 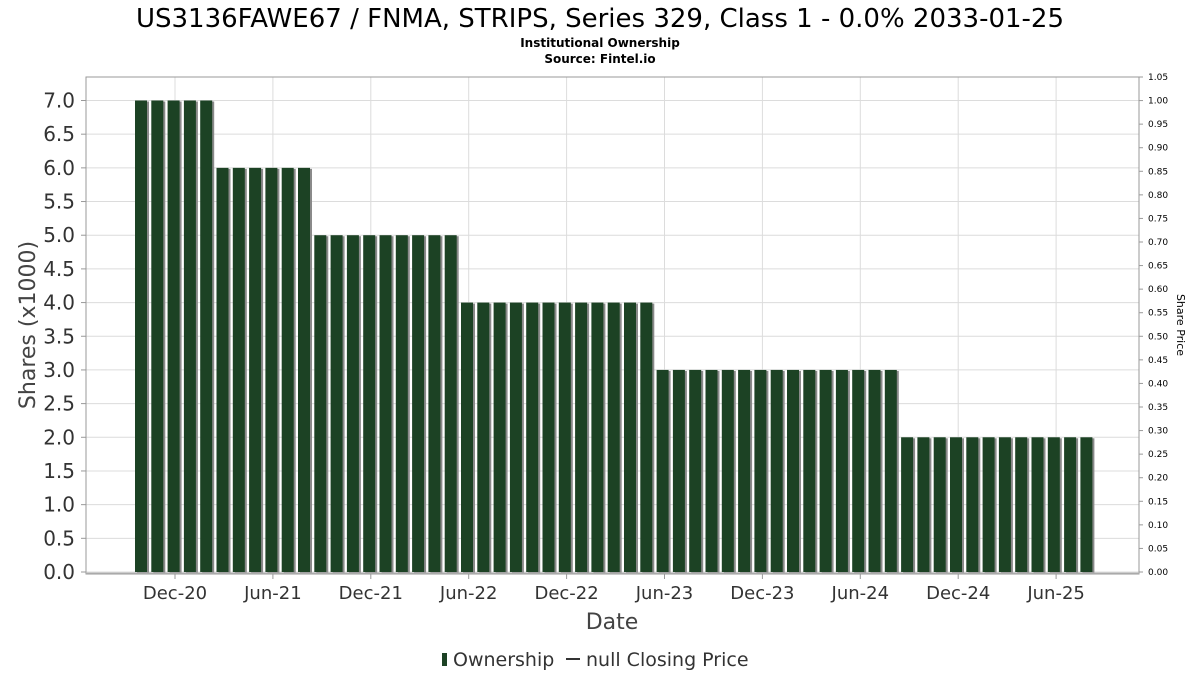 I want to click on x-tick-label: Dec-20, so click(x=175, y=593).